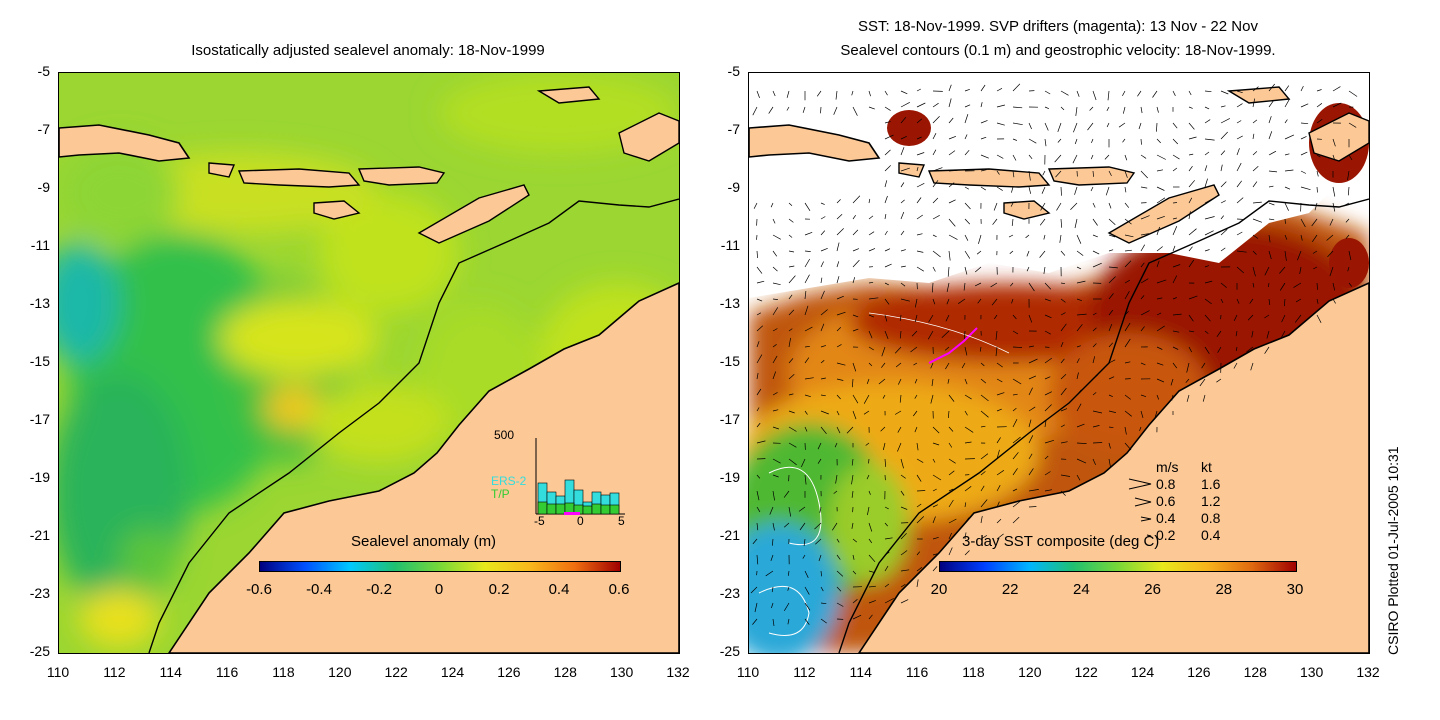 The height and width of the screenshot is (720, 1440). Describe the element at coordinates (1142, 672) in the screenshot. I see `x-tick-label: 124` at that location.